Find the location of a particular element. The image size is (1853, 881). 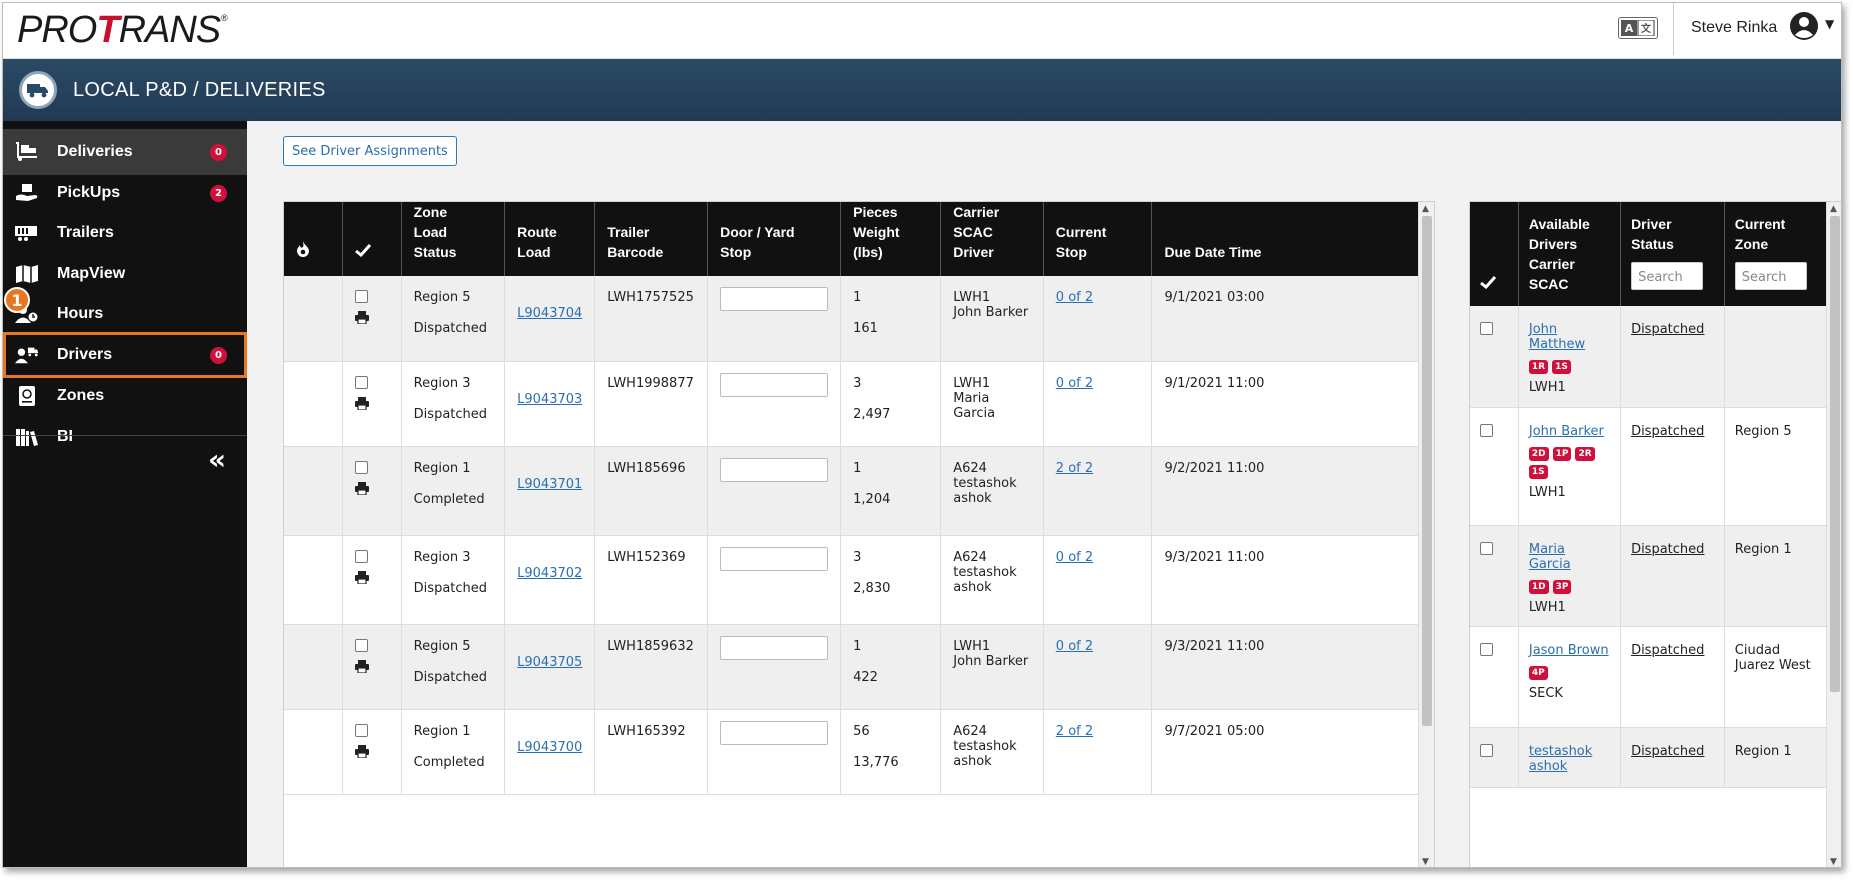

driver-name-link: John Matthew is located at coordinates (1557, 337).